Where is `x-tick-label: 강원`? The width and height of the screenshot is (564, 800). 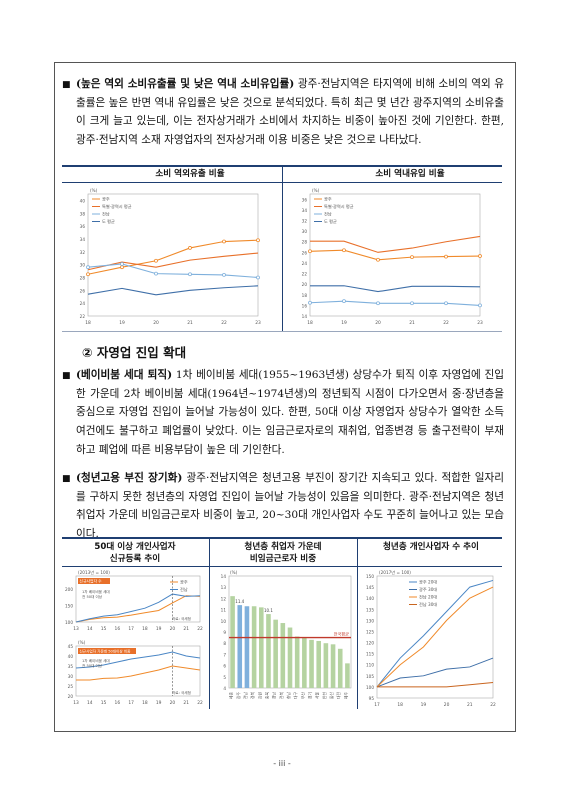 x-tick-label: 강원 is located at coordinates (259, 696).